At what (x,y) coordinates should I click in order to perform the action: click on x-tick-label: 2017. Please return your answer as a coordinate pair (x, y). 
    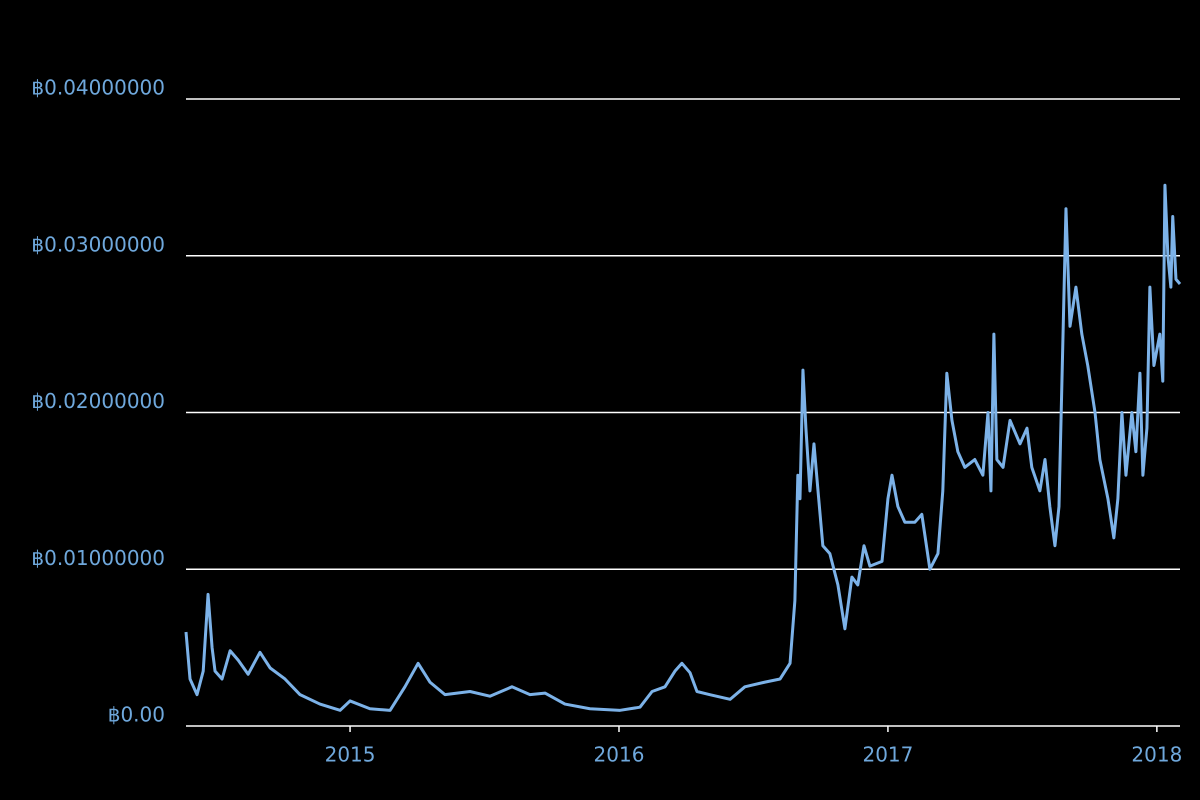
    Looking at the image, I should click on (887, 755).